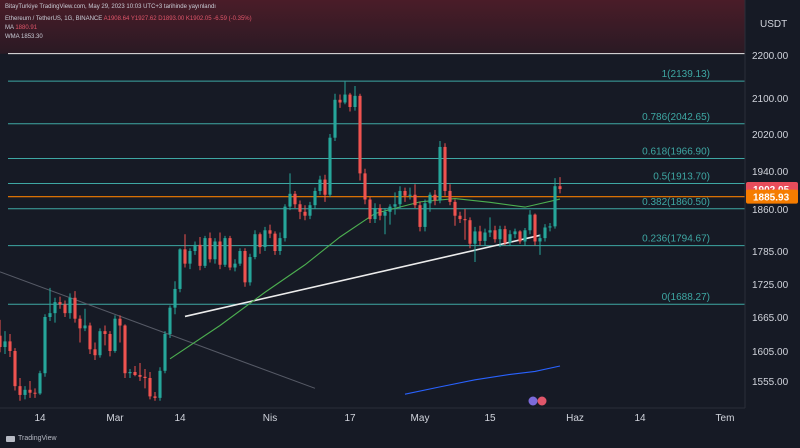  What do you see at coordinates (37, 438) in the screenshot?
I see `tradingview-brand: TradingView` at bounding box center [37, 438].